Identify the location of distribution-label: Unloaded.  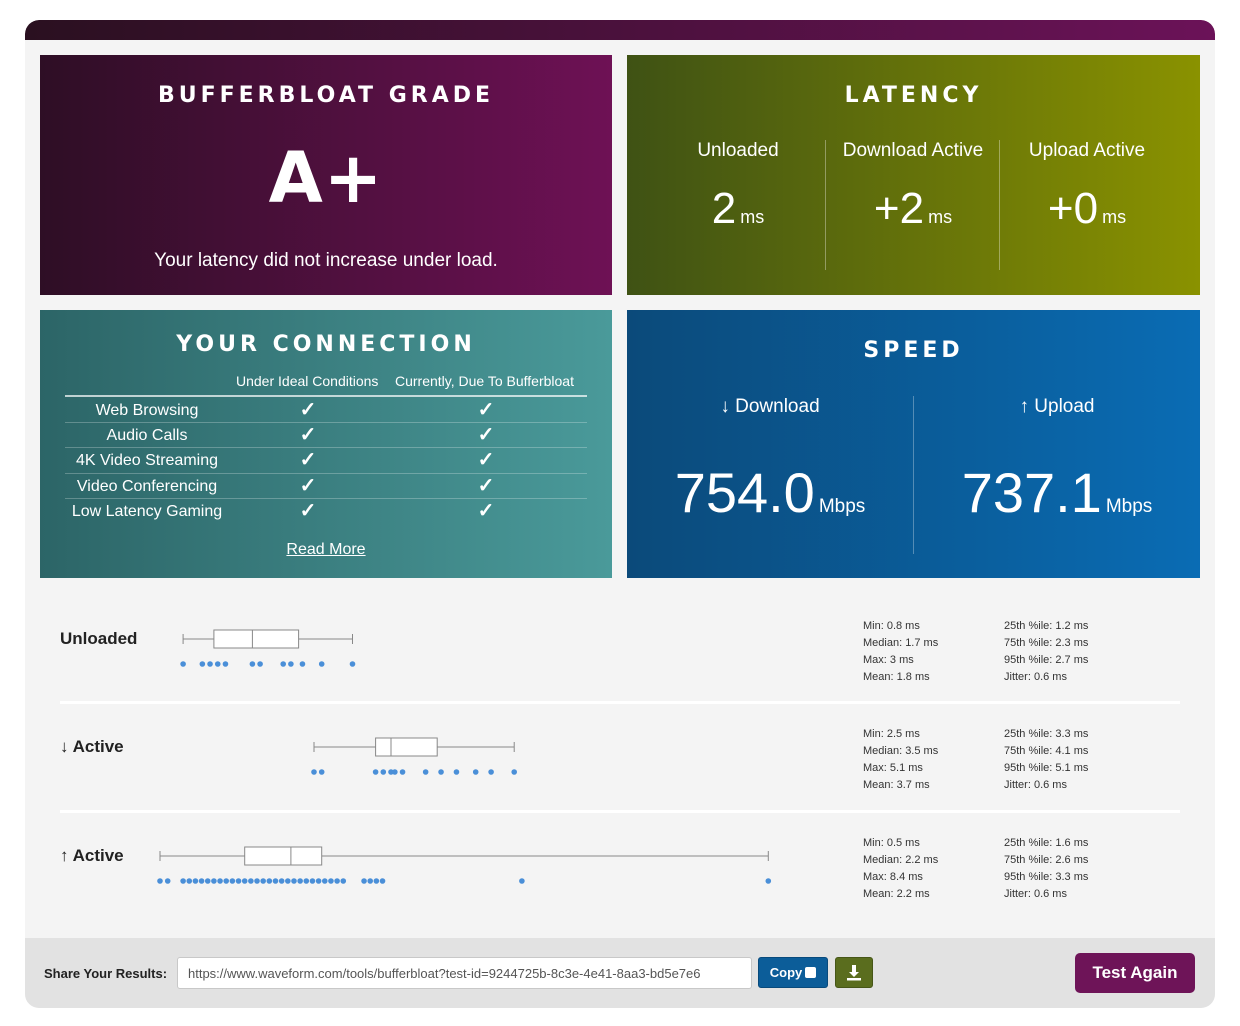
(99, 638).